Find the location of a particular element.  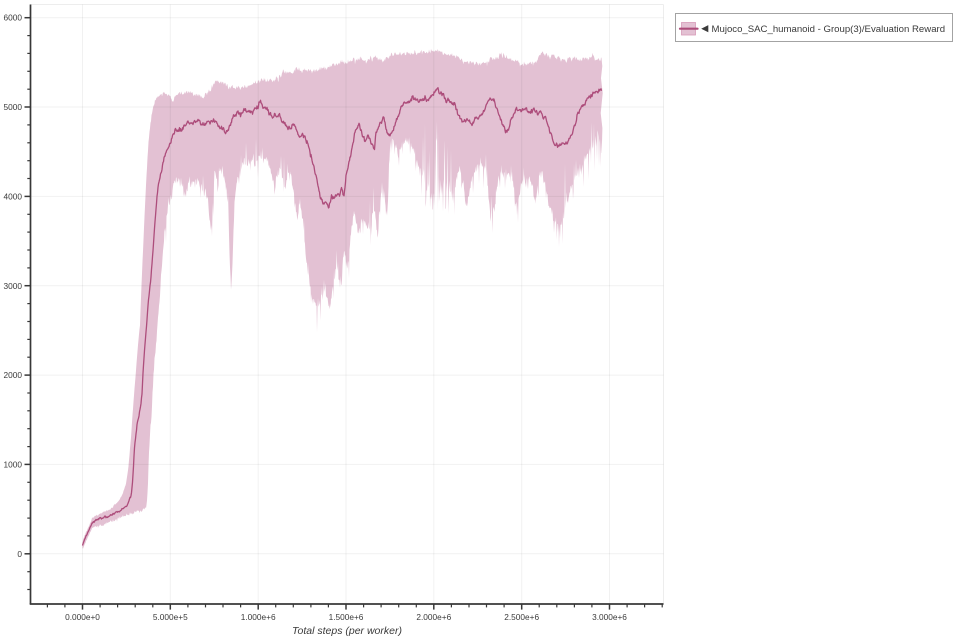

svg-text: Total steps (per worker) is located at coordinates (347, 631).